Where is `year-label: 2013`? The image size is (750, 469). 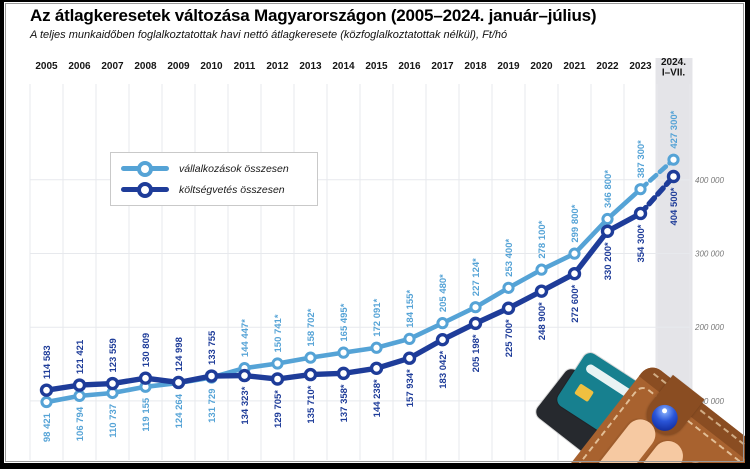
year-label: 2013 is located at coordinates (310, 66).